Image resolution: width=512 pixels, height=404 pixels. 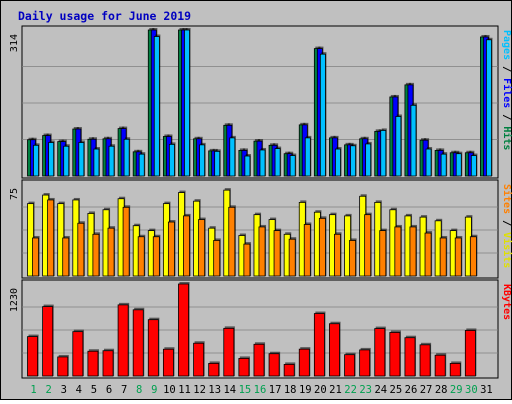 I want to click on legend-item: Visits, so click(x=506, y=250).